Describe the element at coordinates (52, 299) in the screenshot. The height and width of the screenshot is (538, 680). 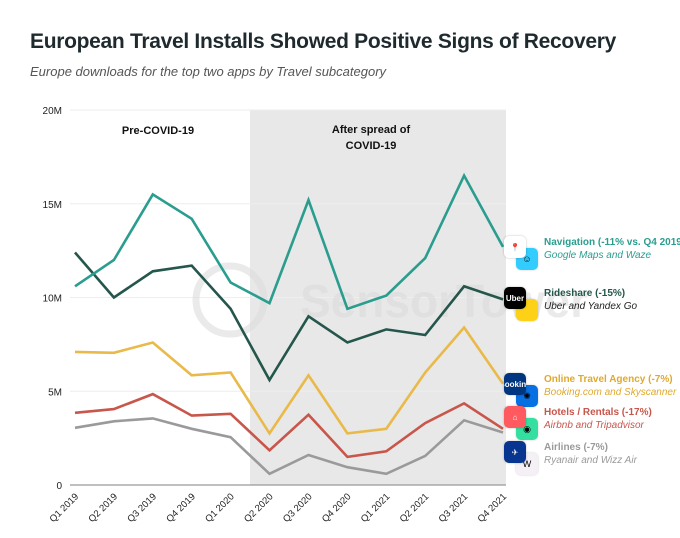
I see `y-tick-label: 10M` at that location.